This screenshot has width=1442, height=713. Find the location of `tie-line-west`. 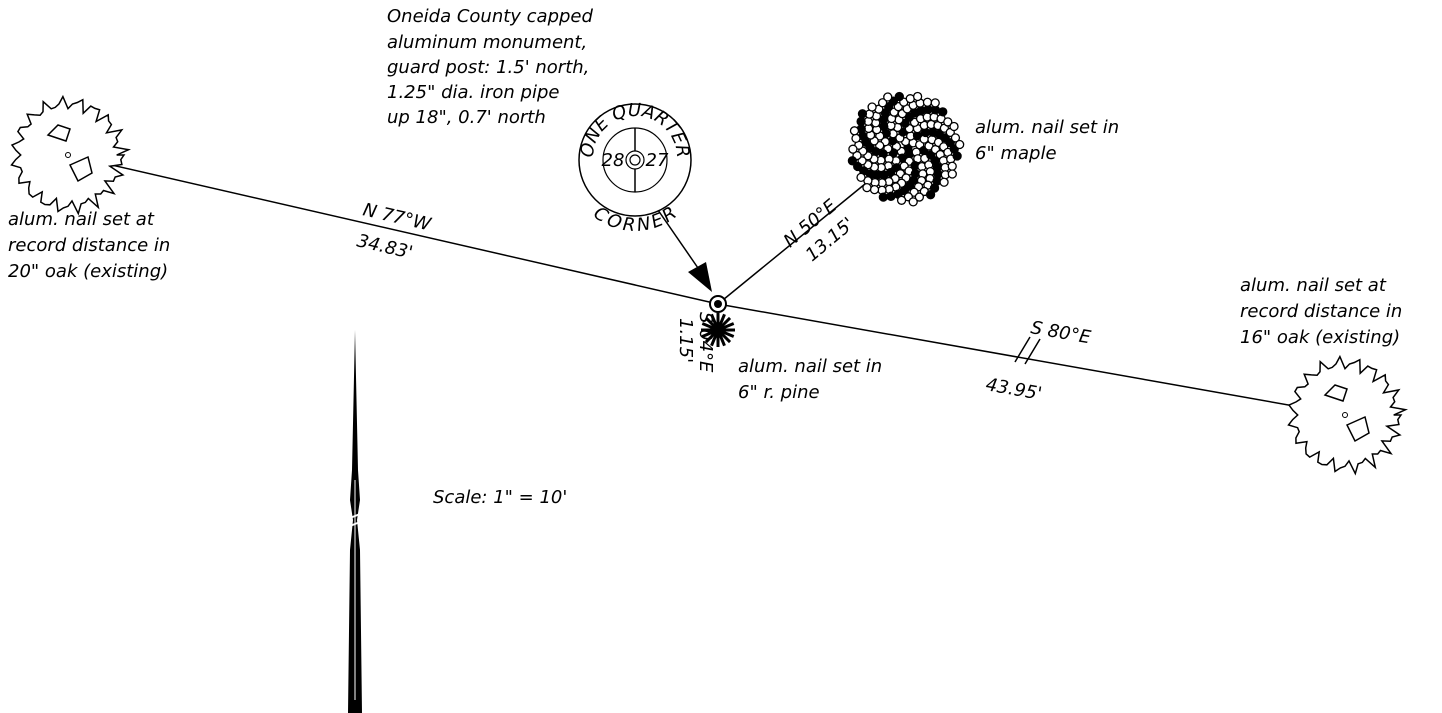

tie-line-west is located at coordinates (393, 229).